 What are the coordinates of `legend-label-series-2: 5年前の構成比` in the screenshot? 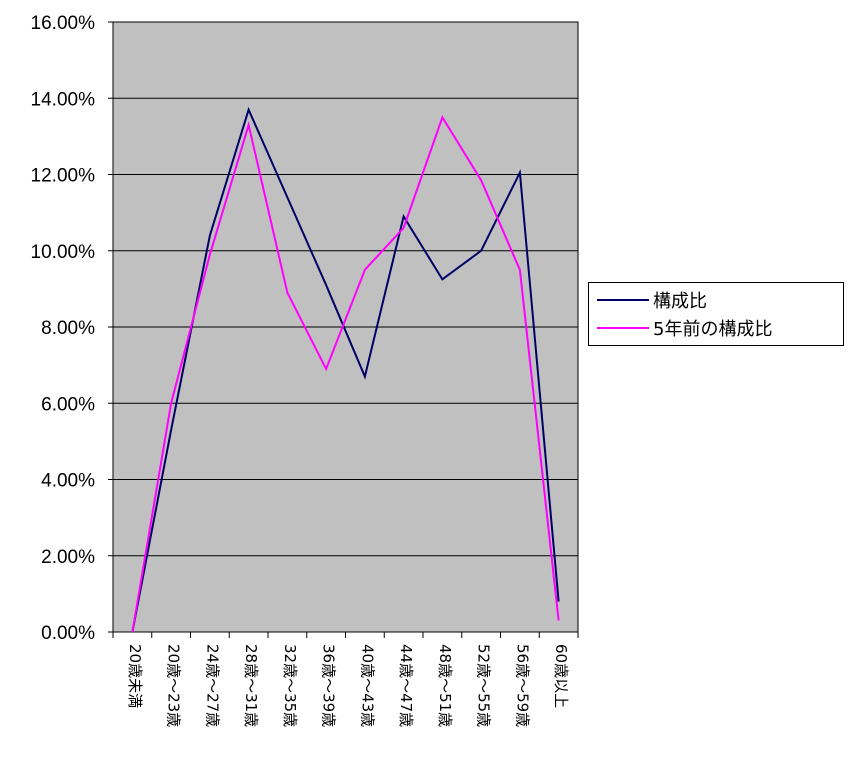 It's located at (713, 329).